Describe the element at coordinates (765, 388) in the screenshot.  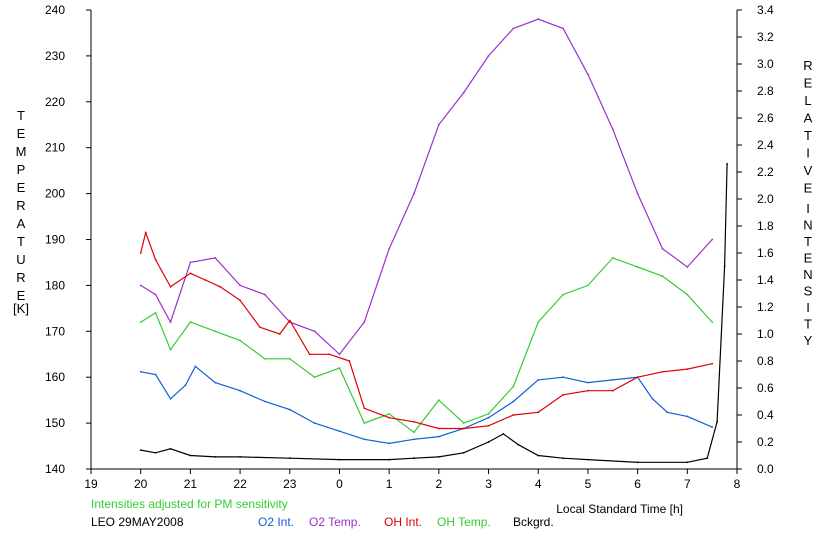
I see `y-right-tick-label: 0.6` at that location.